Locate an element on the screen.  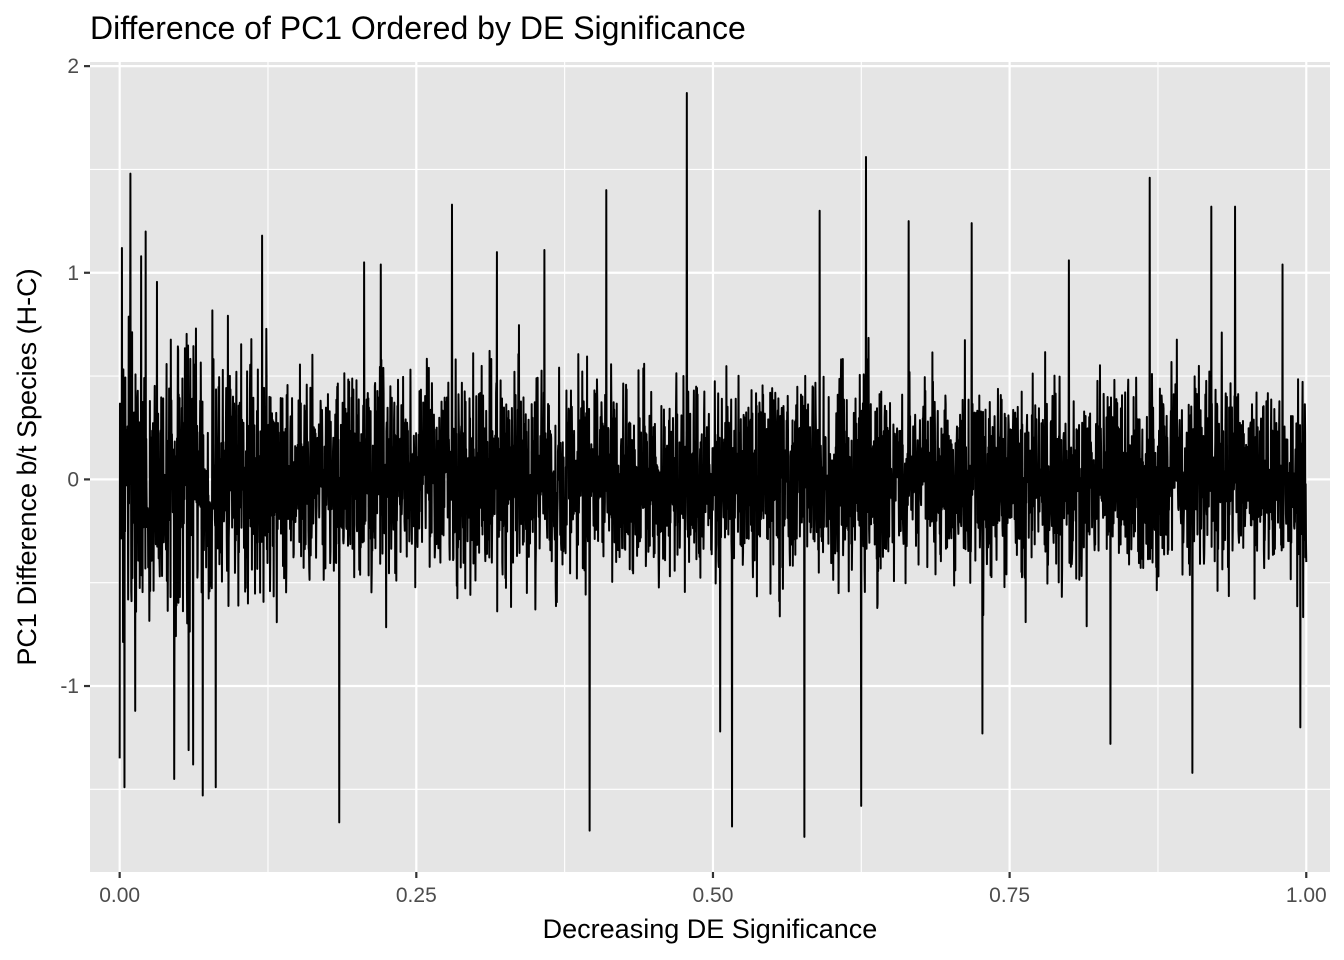
y-tick-label: 0 is located at coordinates (73, 479).